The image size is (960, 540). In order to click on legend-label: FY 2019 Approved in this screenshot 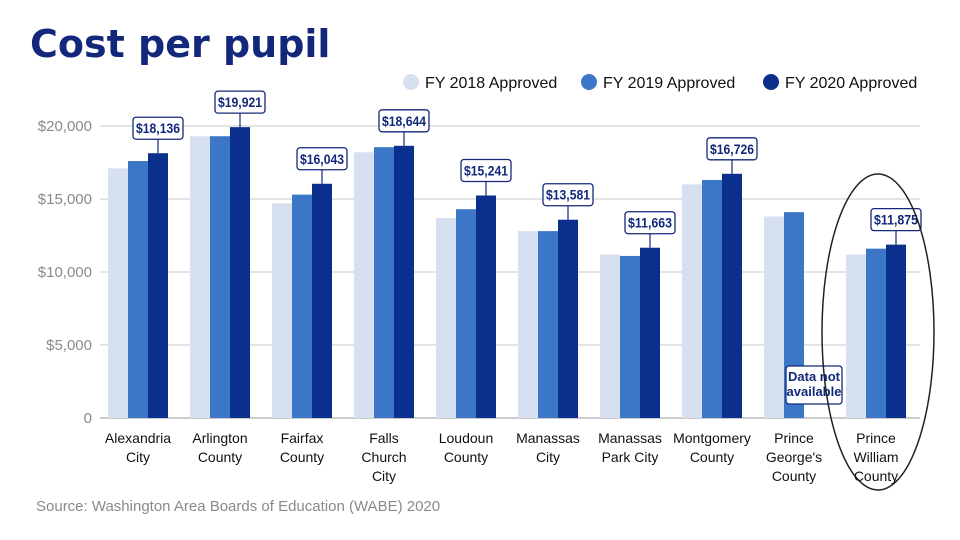, I will do `click(669, 83)`.